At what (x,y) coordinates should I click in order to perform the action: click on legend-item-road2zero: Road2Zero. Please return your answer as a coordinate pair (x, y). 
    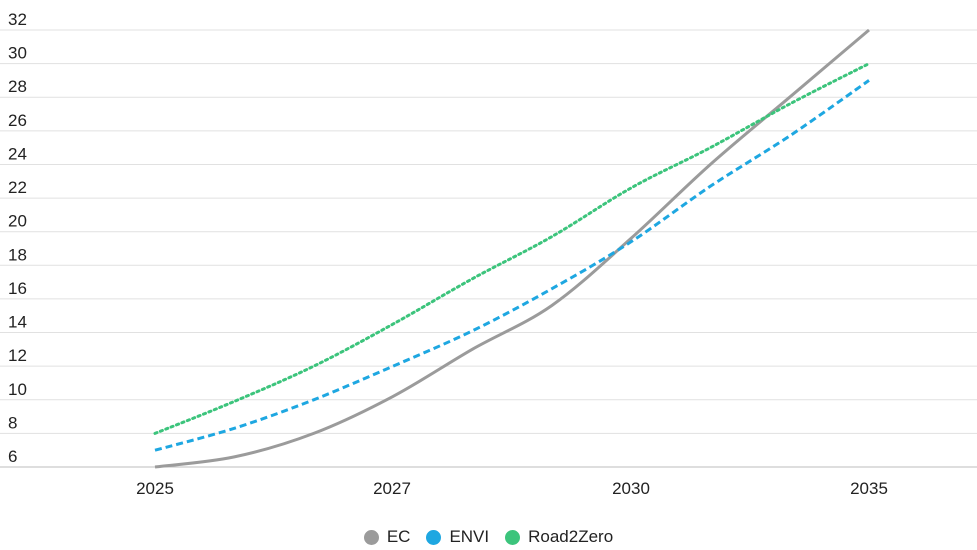
    Looking at the image, I should click on (559, 537).